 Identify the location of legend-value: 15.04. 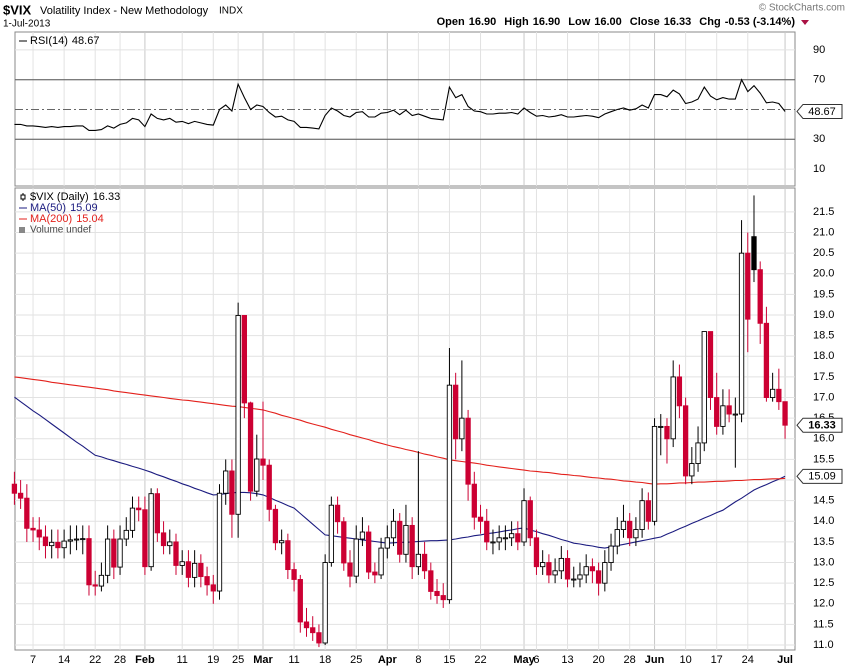
(90, 219).